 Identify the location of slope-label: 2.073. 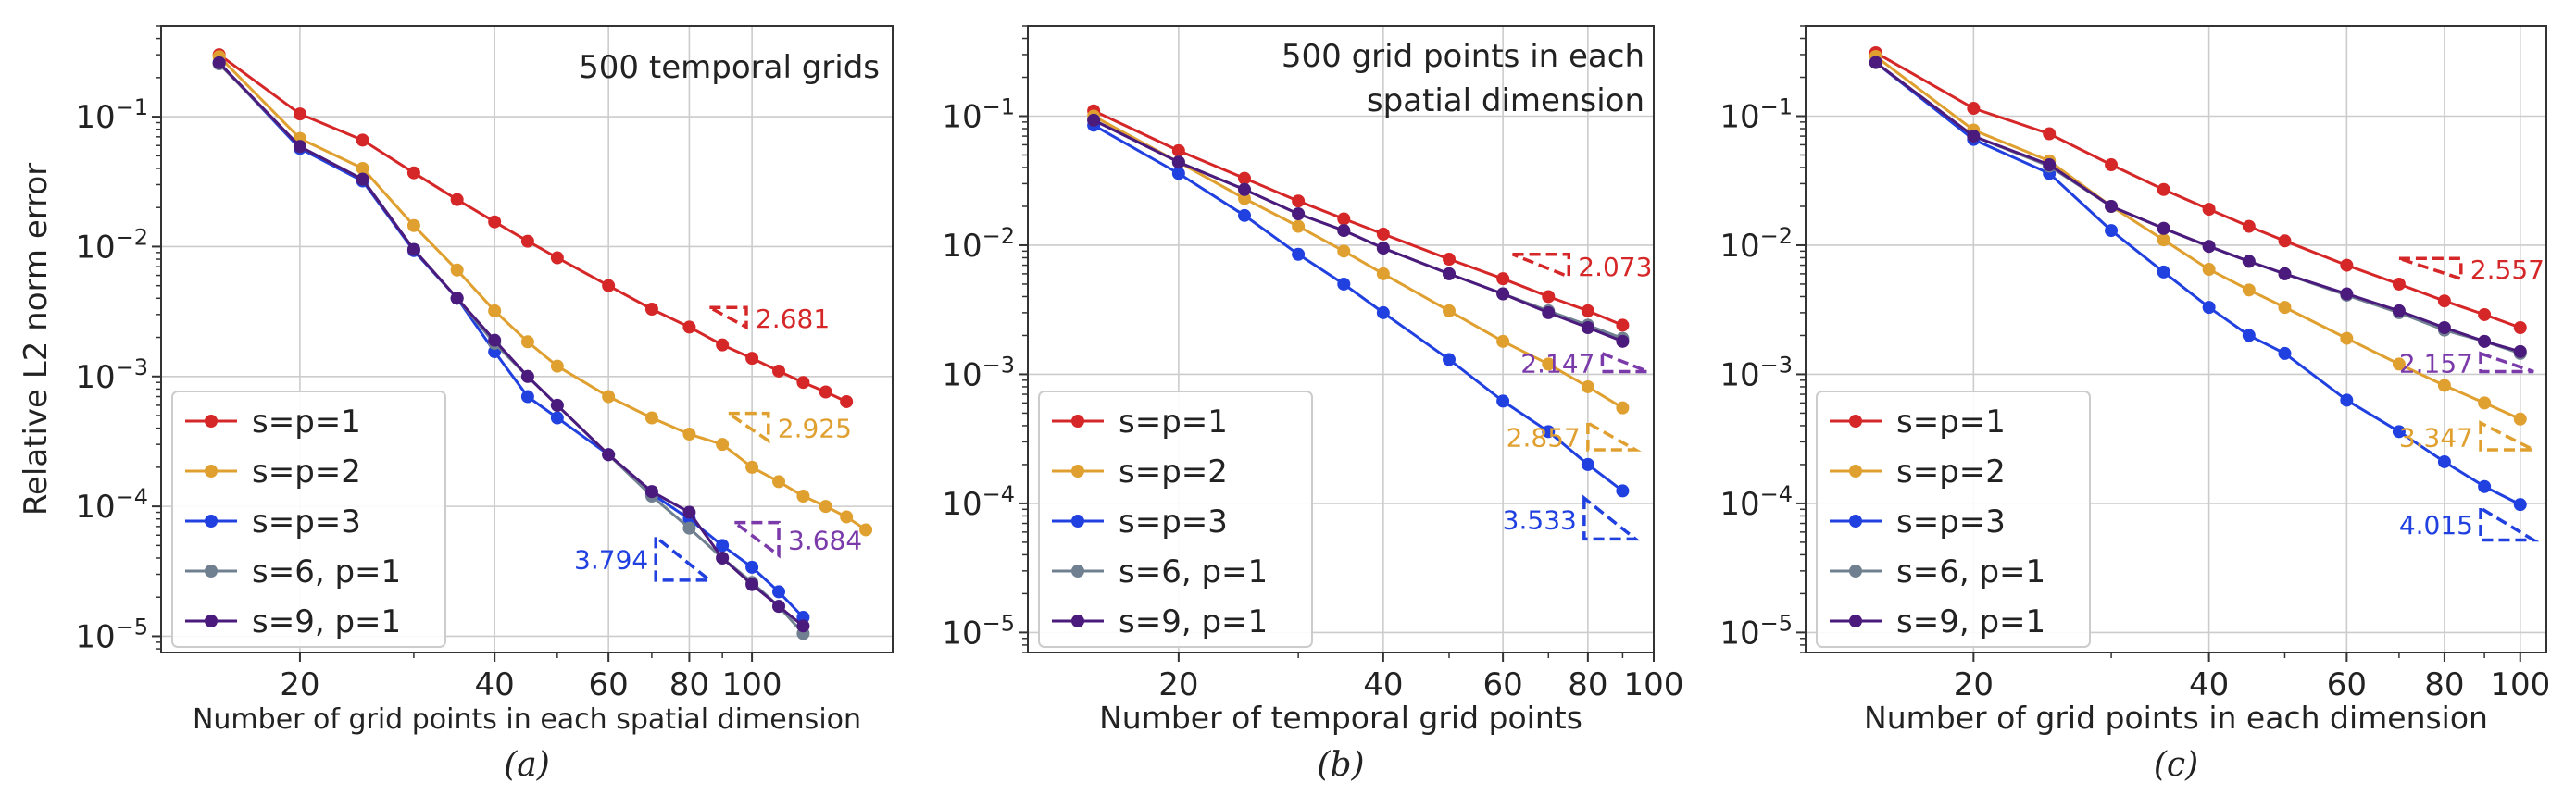
(1615, 267).